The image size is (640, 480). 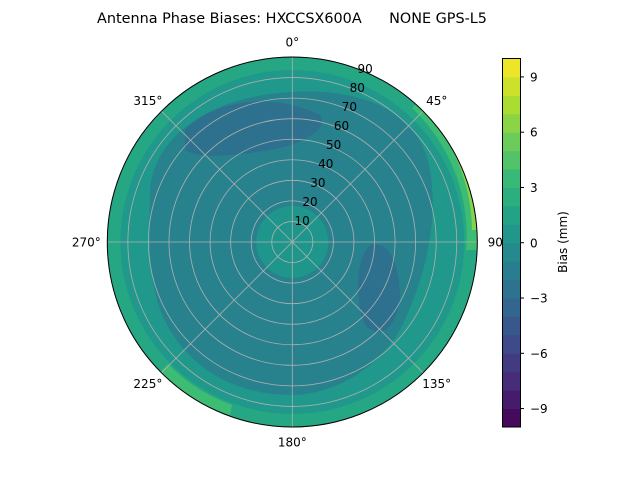 What do you see at coordinates (317, 183) in the screenshot?
I see `r-tick-label: 30` at bounding box center [317, 183].